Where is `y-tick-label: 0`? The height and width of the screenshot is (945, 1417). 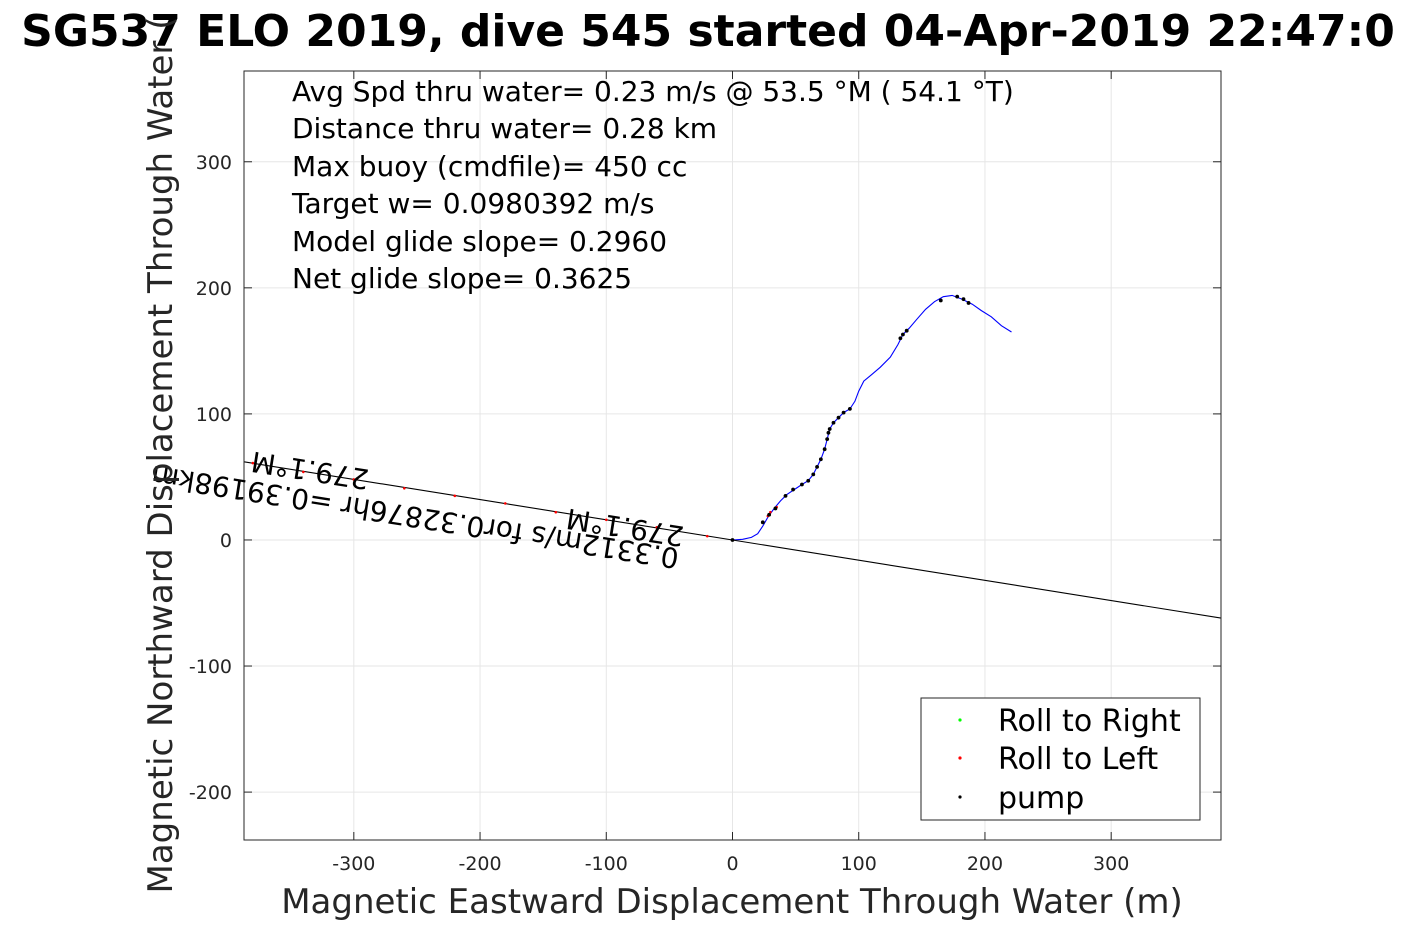
y-tick-label: 0 is located at coordinates (226, 541).